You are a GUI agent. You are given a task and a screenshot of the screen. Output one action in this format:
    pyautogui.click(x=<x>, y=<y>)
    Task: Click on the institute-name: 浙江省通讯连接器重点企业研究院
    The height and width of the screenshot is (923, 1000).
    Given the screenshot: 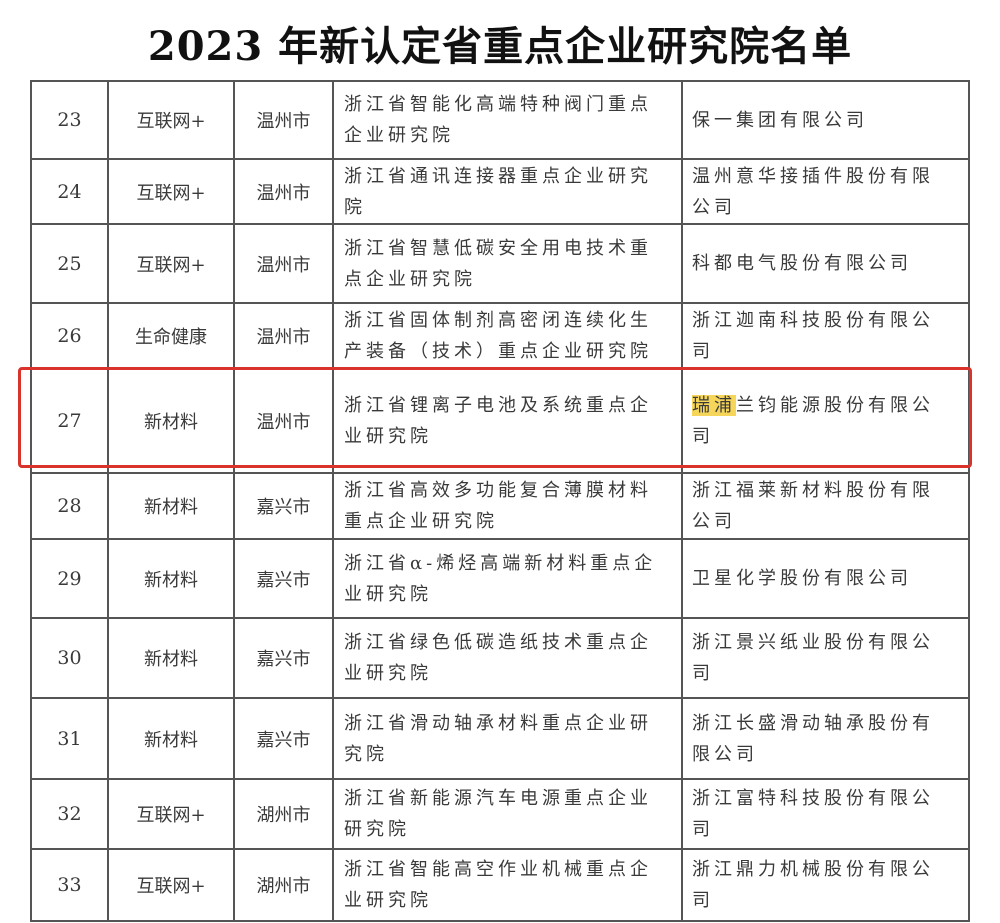 What is the action you would take?
    pyautogui.click(x=498, y=191)
    